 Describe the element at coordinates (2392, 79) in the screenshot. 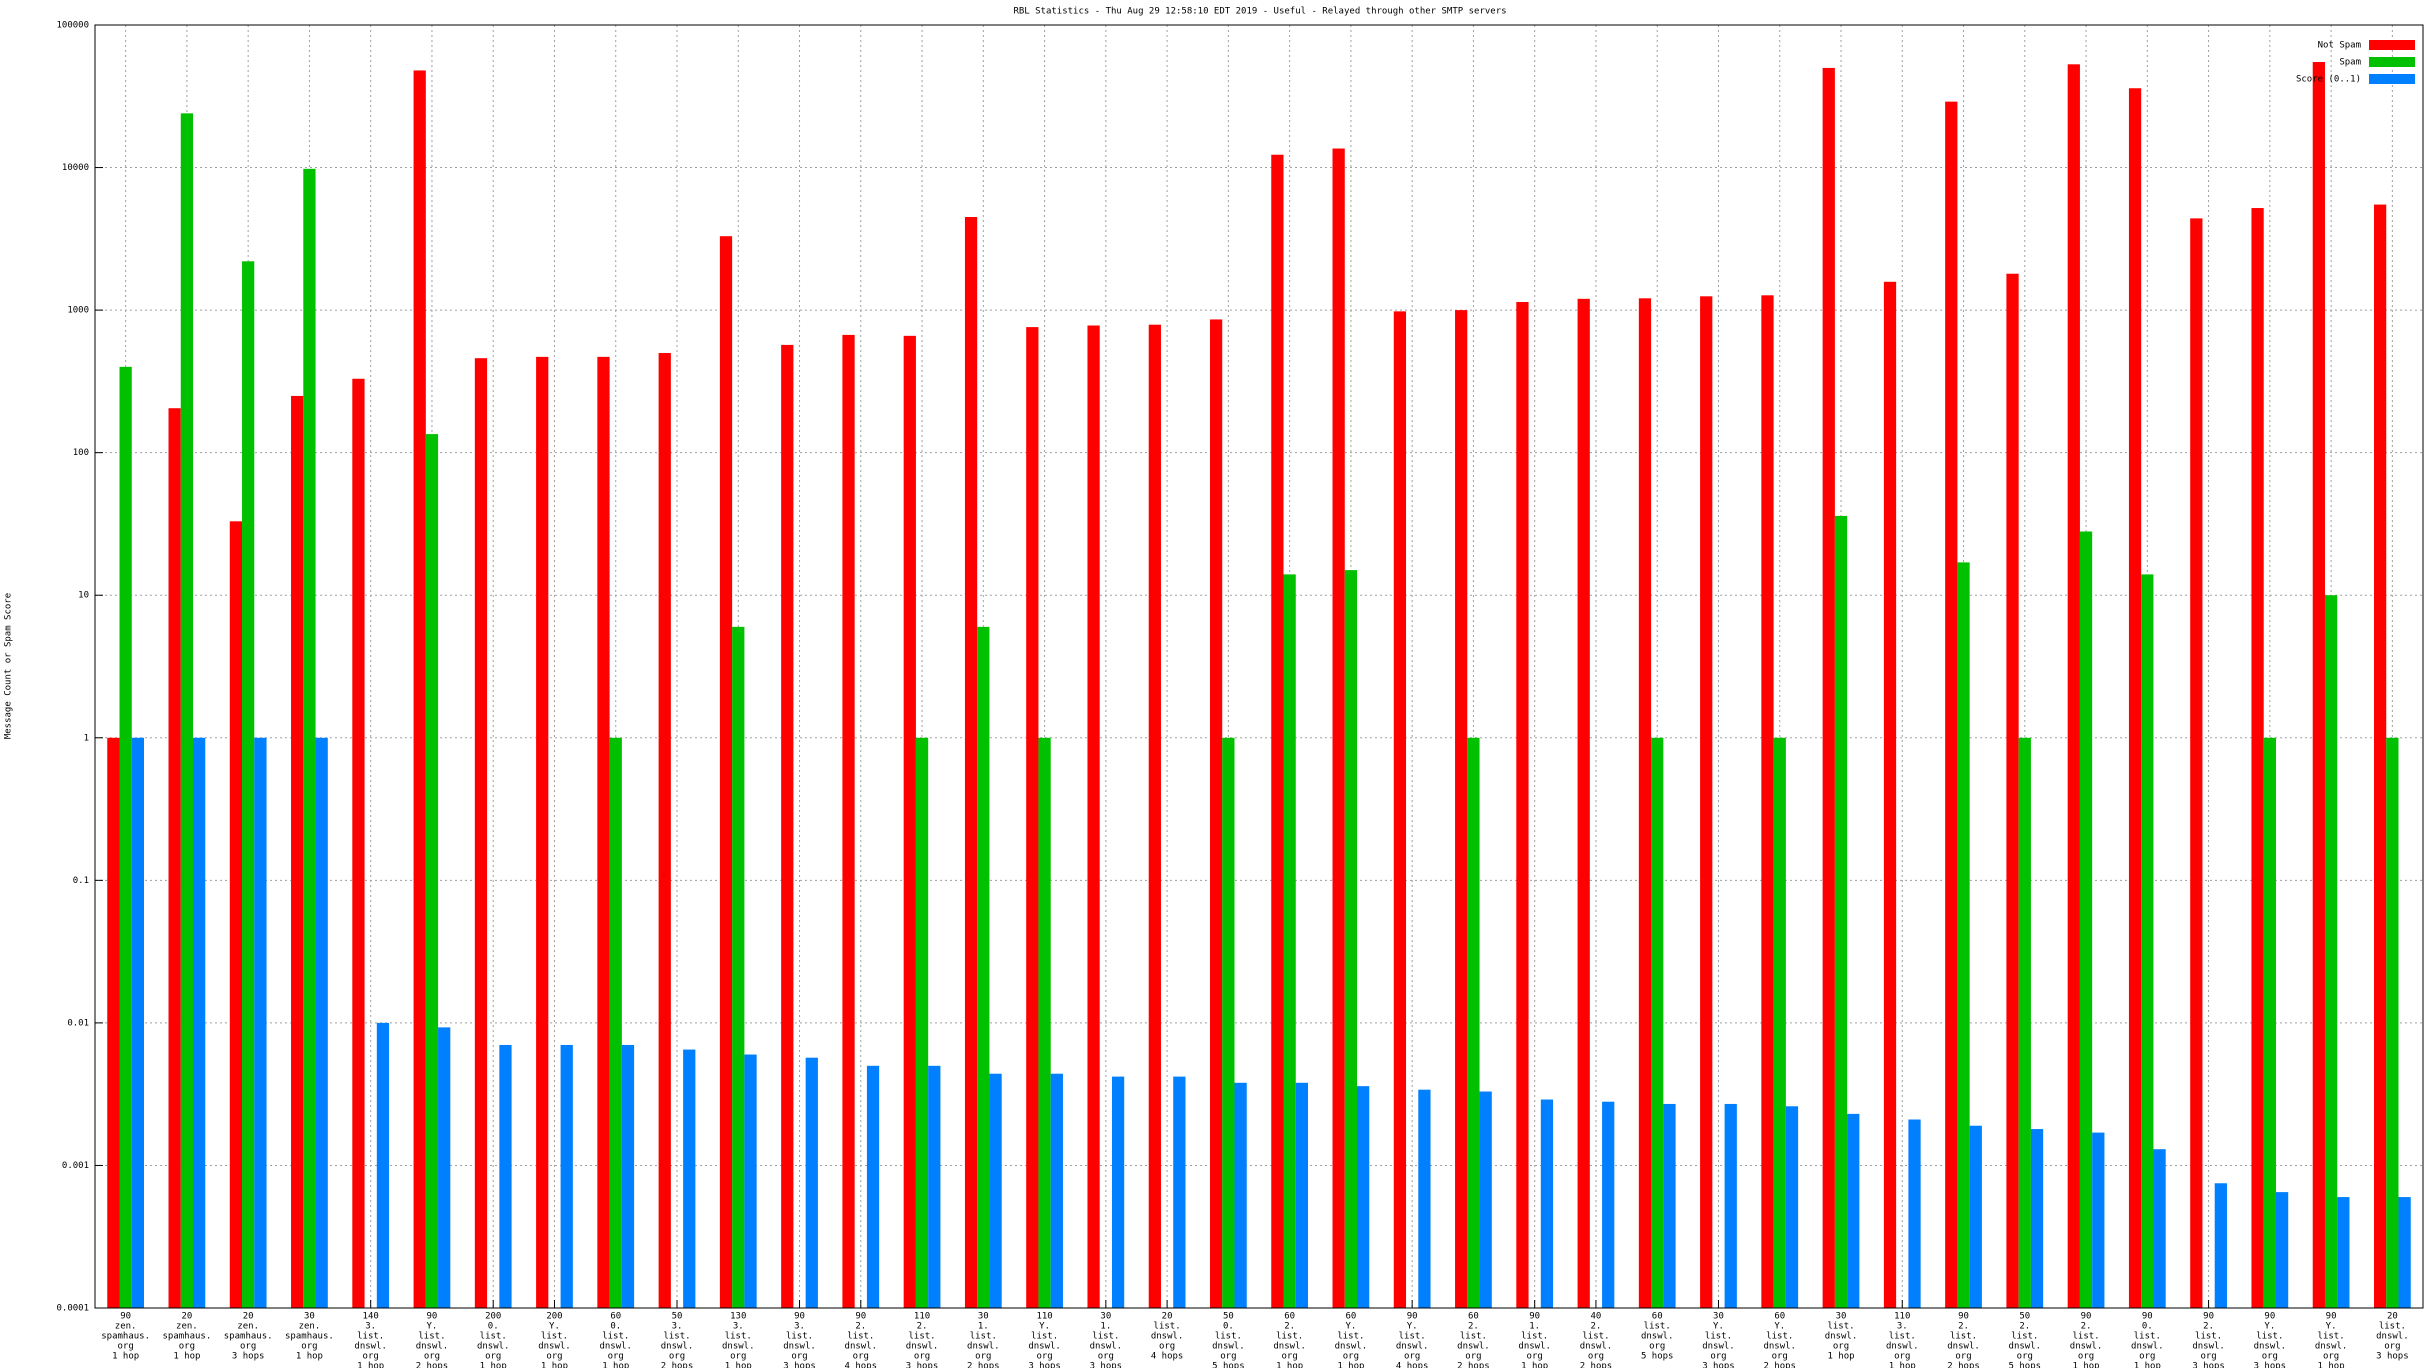

I see `legend-swatch` at that location.